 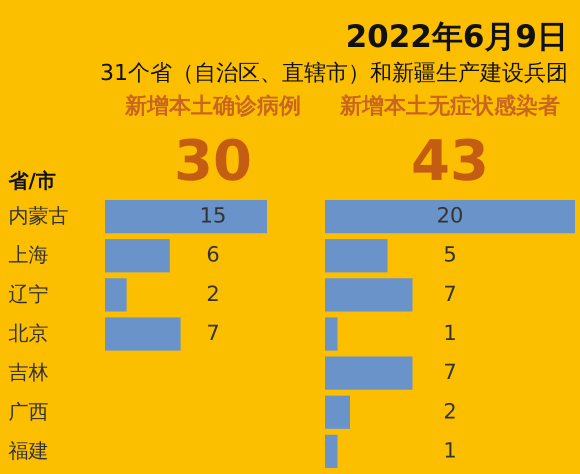 What do you see at coordinates (28, 411) in the screenshot?
I see `y-tick-label: 广西` at bounding box center [28, 411].